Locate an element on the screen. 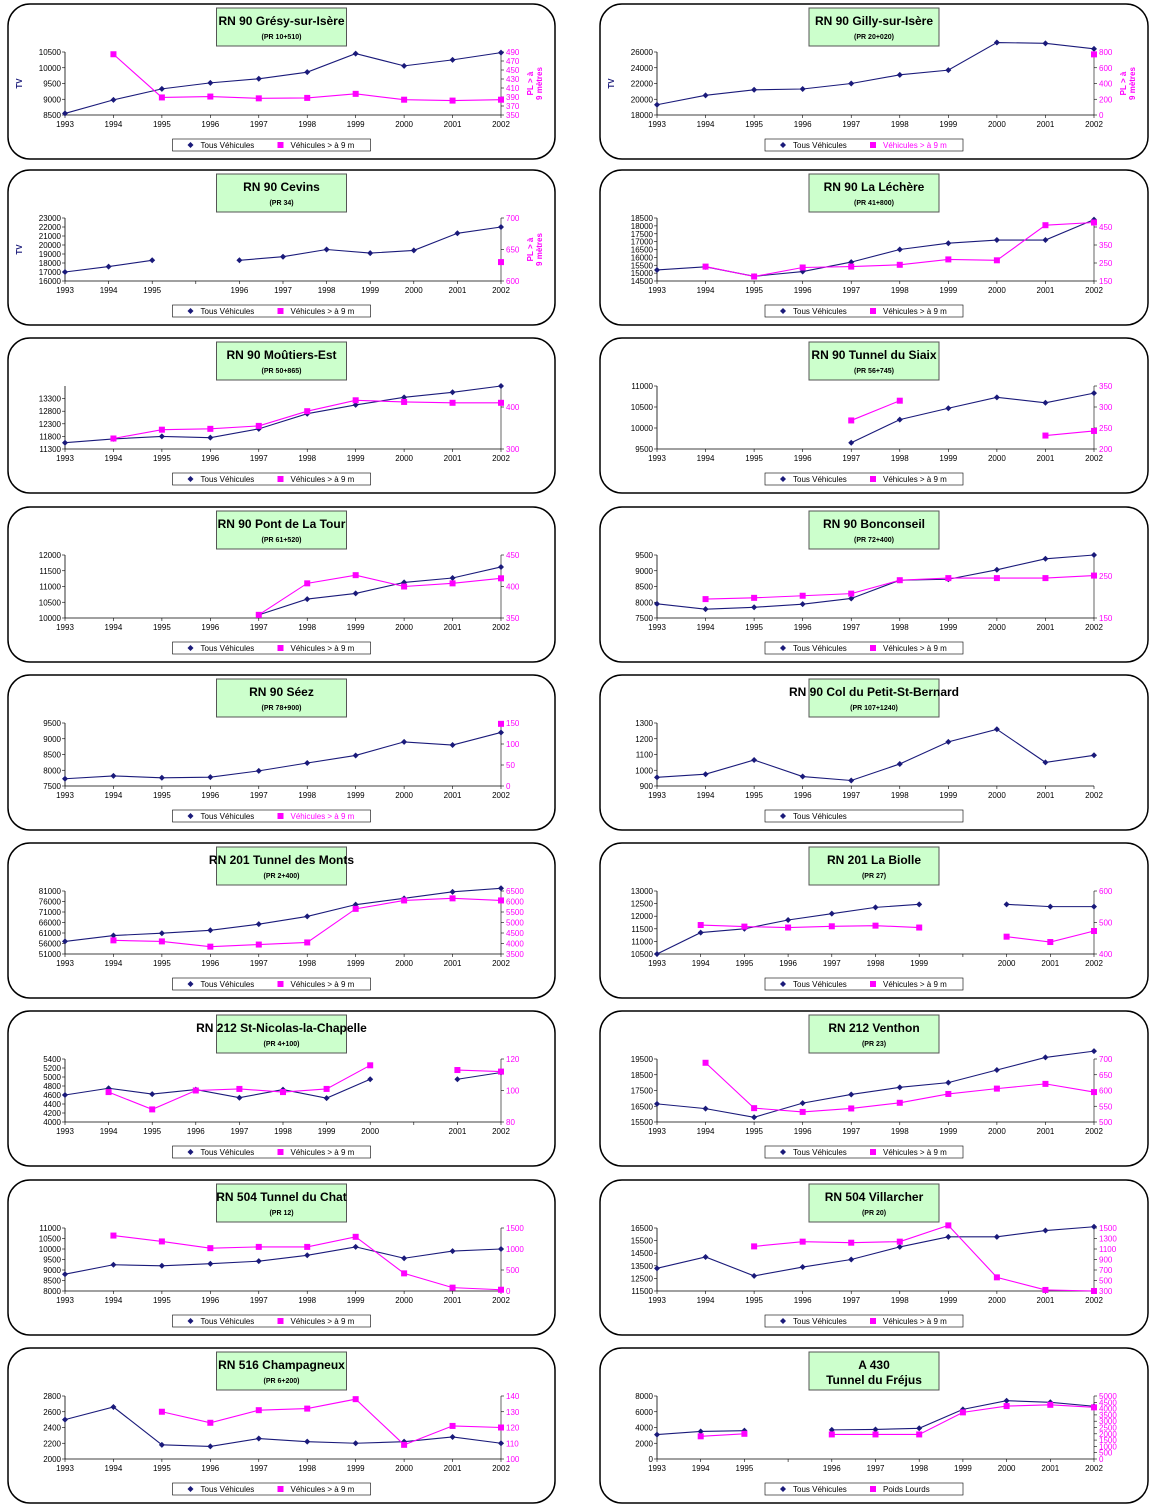  y-tick-label: 15000 is located at coordinates (642, 273).